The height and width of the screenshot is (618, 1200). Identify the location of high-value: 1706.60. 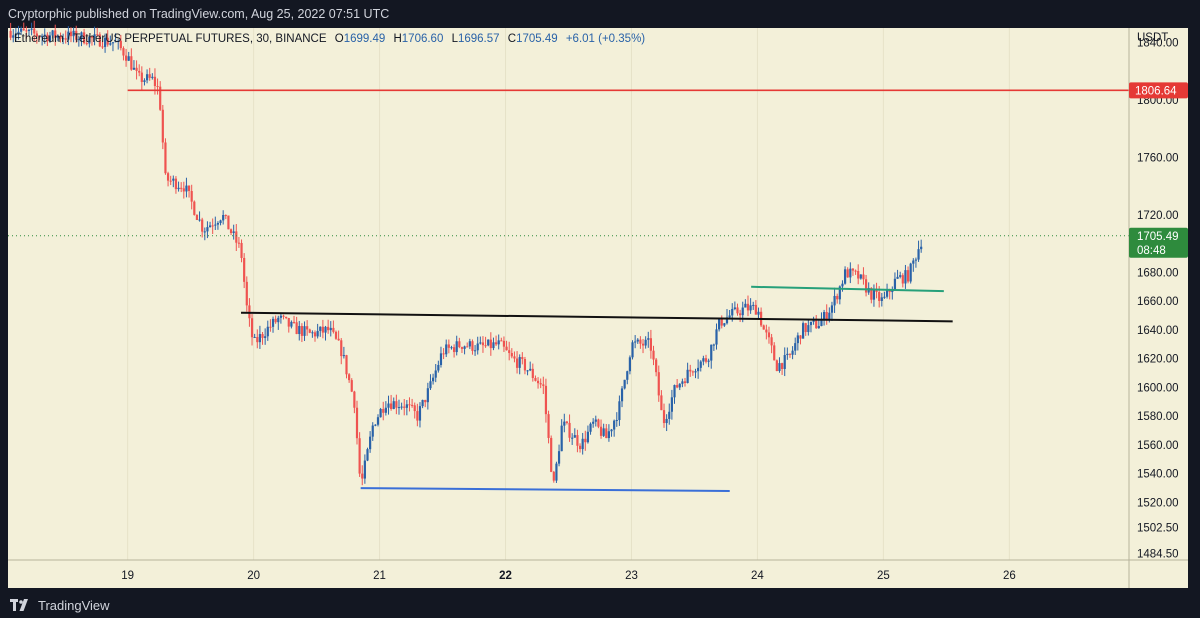
(423, 39).